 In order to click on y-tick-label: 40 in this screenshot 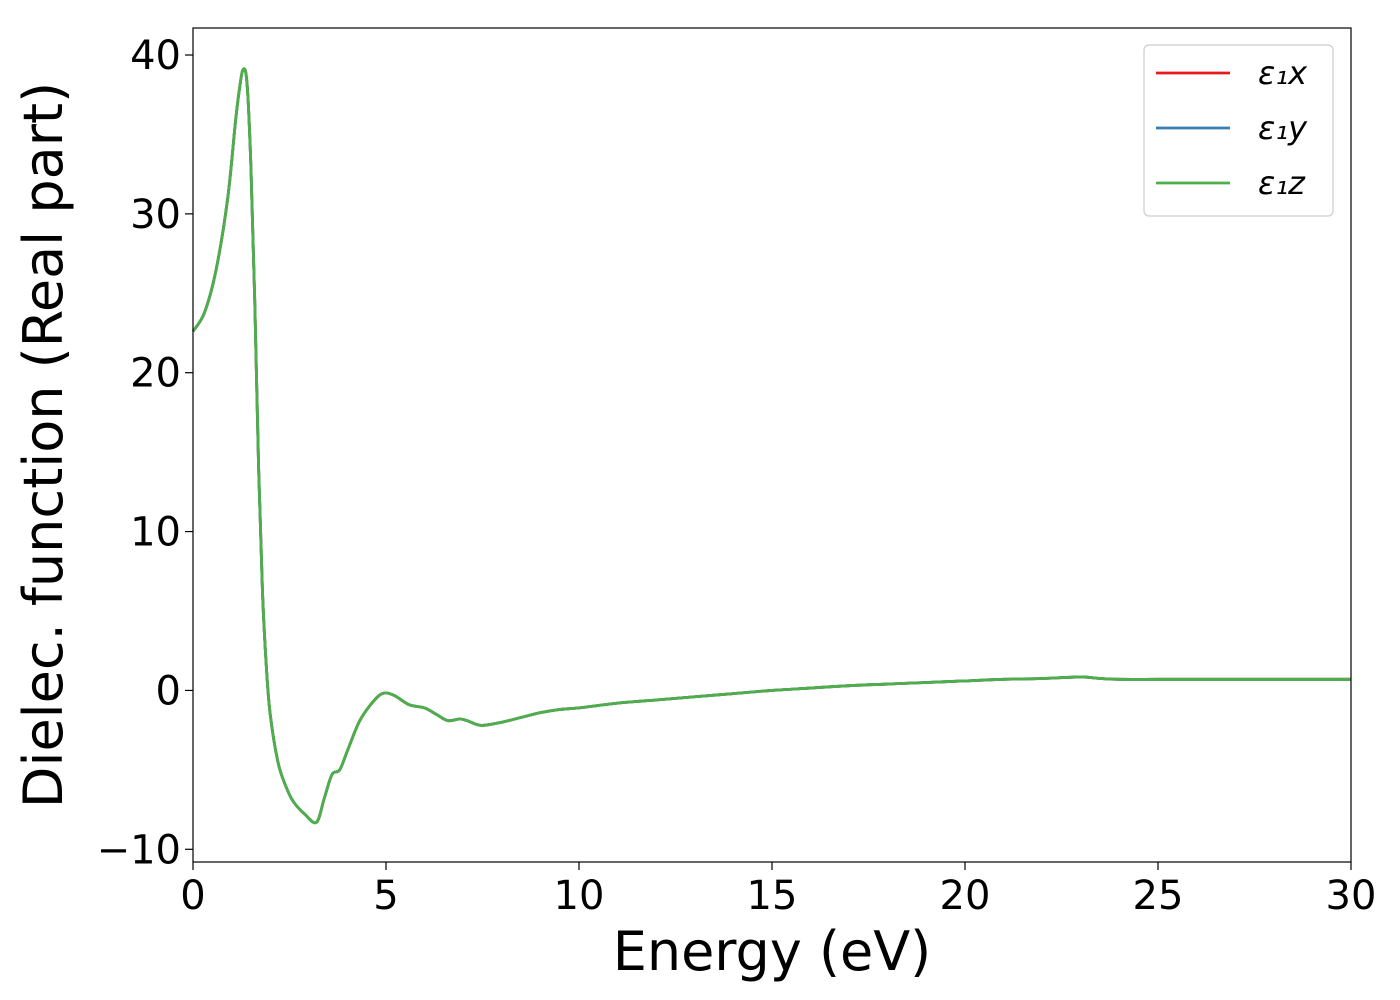, I will do `click(155, 56)`.